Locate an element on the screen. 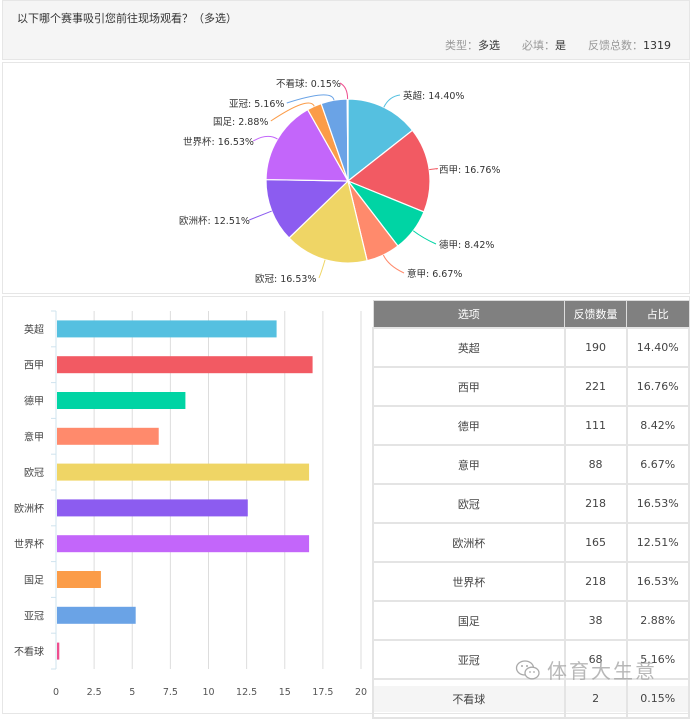 The width and height of the screenshot is (695, 719). cell-percent: 12.51% is located at coordinates (657, 542).